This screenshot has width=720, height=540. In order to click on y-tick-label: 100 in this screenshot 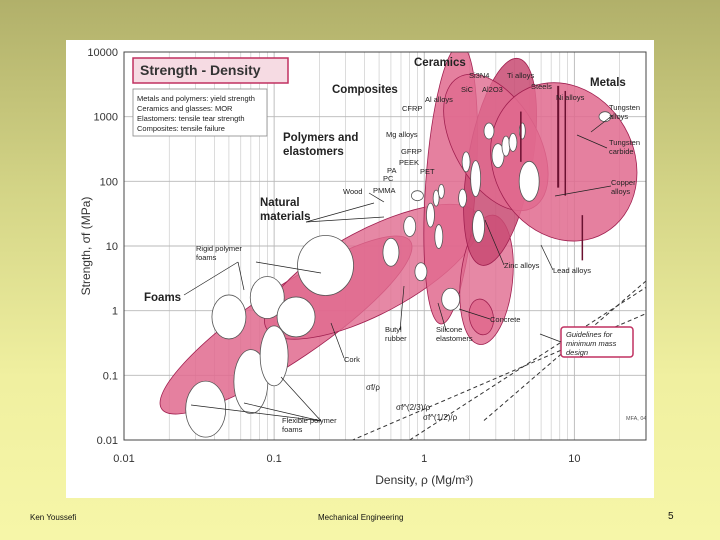, I will do `click(109, 182)`.